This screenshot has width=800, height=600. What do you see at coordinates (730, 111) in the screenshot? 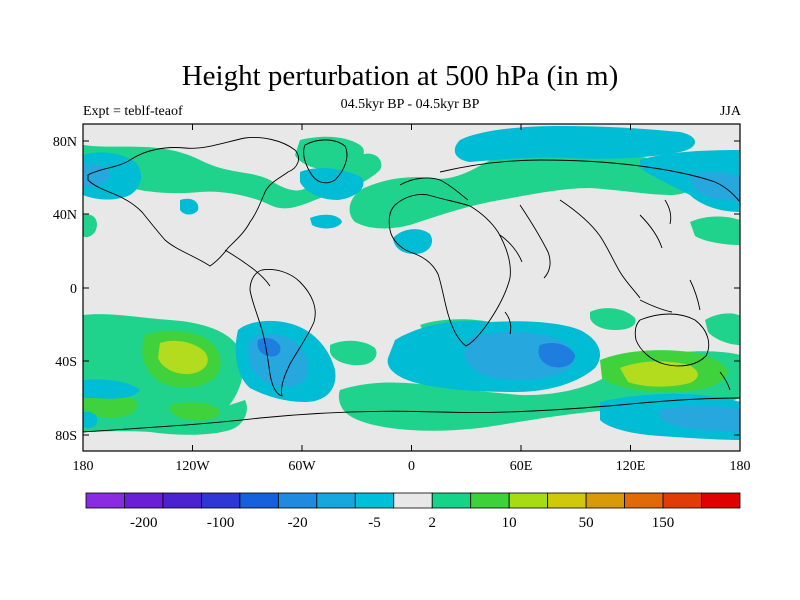
I see `season-label: JJA` at bounding box center [730, 111].